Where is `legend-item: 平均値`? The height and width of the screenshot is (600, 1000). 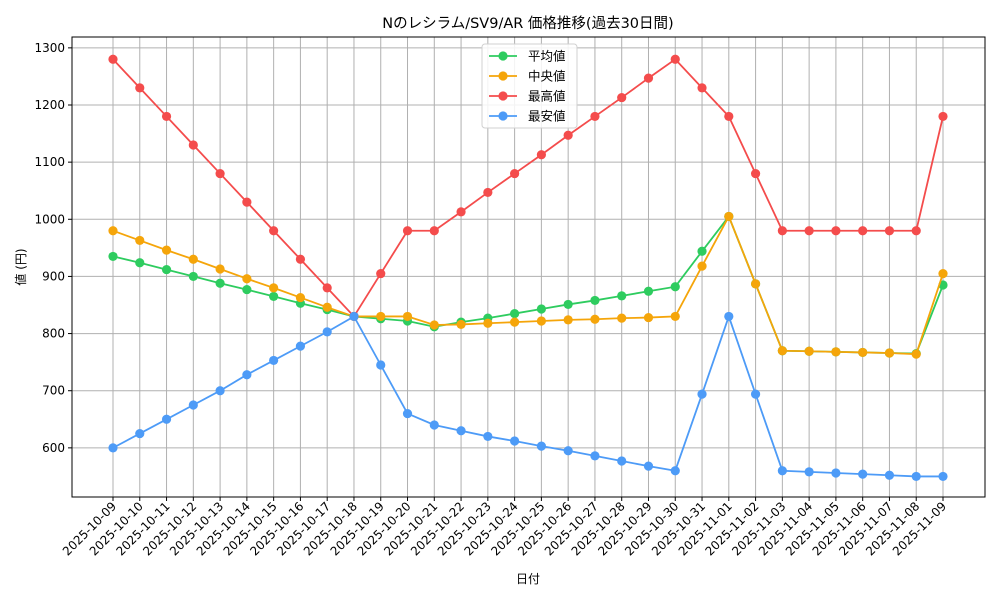
legend-item: 平均値 is located at coordinates (527, 56).